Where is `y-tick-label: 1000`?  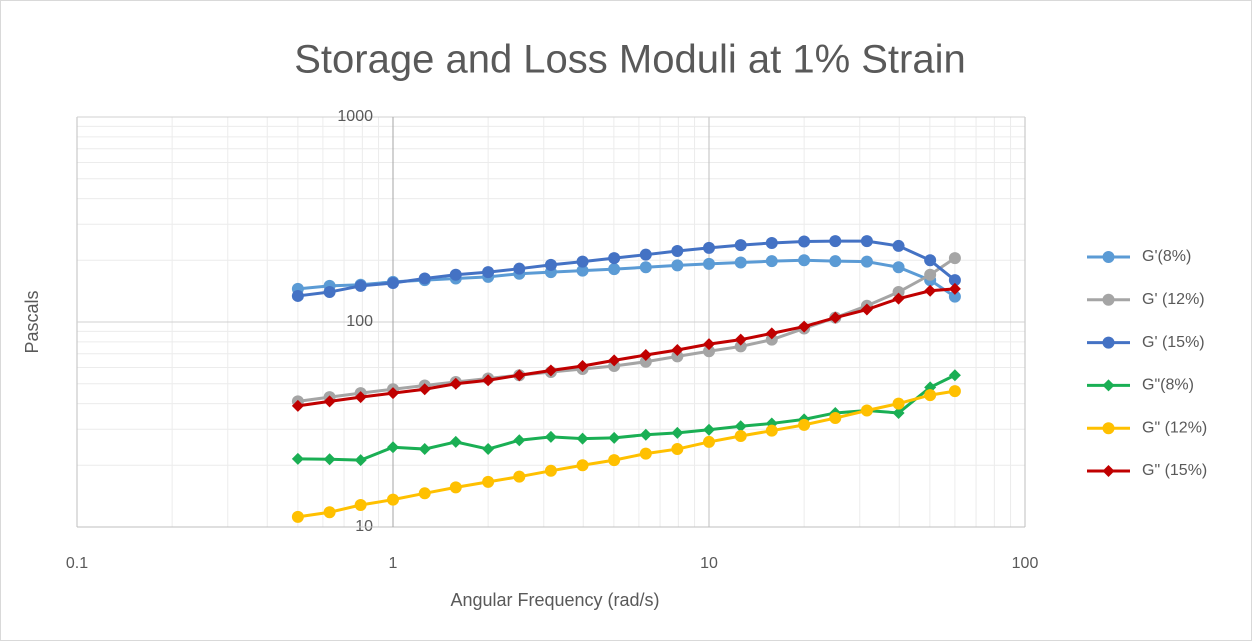
y-tick-label: 1000 is located at coordinates (355, 116).